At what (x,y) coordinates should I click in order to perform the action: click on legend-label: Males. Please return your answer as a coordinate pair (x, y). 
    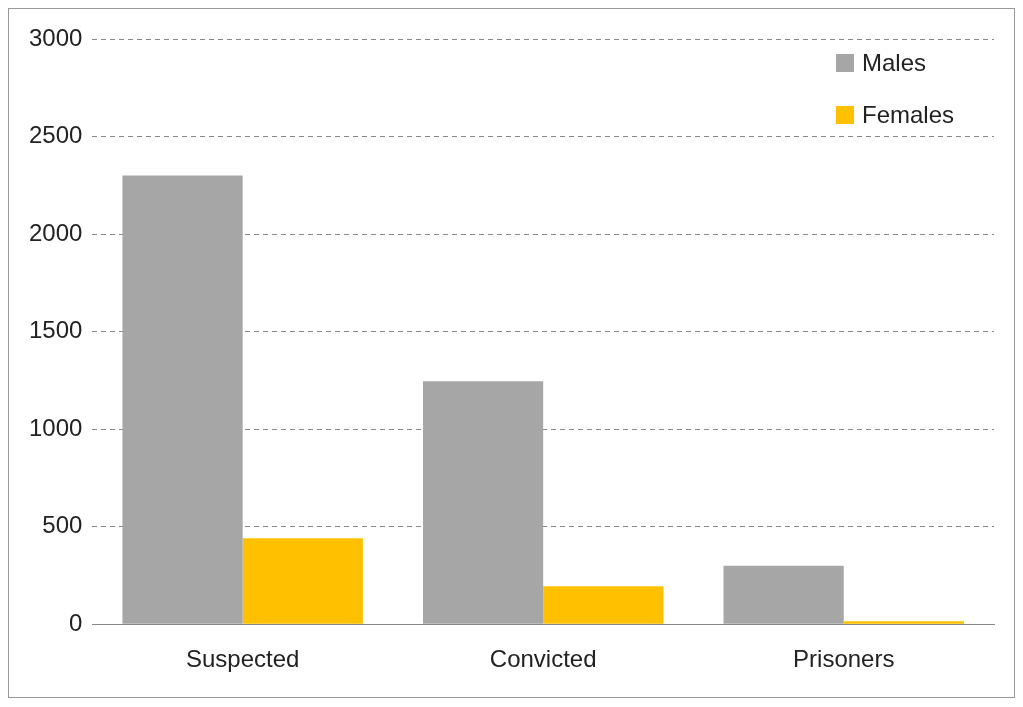
    Looking at the image, I should click on (893, 63).